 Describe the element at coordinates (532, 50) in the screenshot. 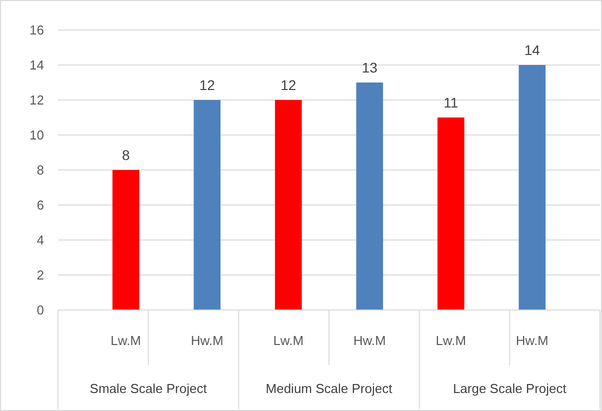

I see `data-label: 14` at that location.